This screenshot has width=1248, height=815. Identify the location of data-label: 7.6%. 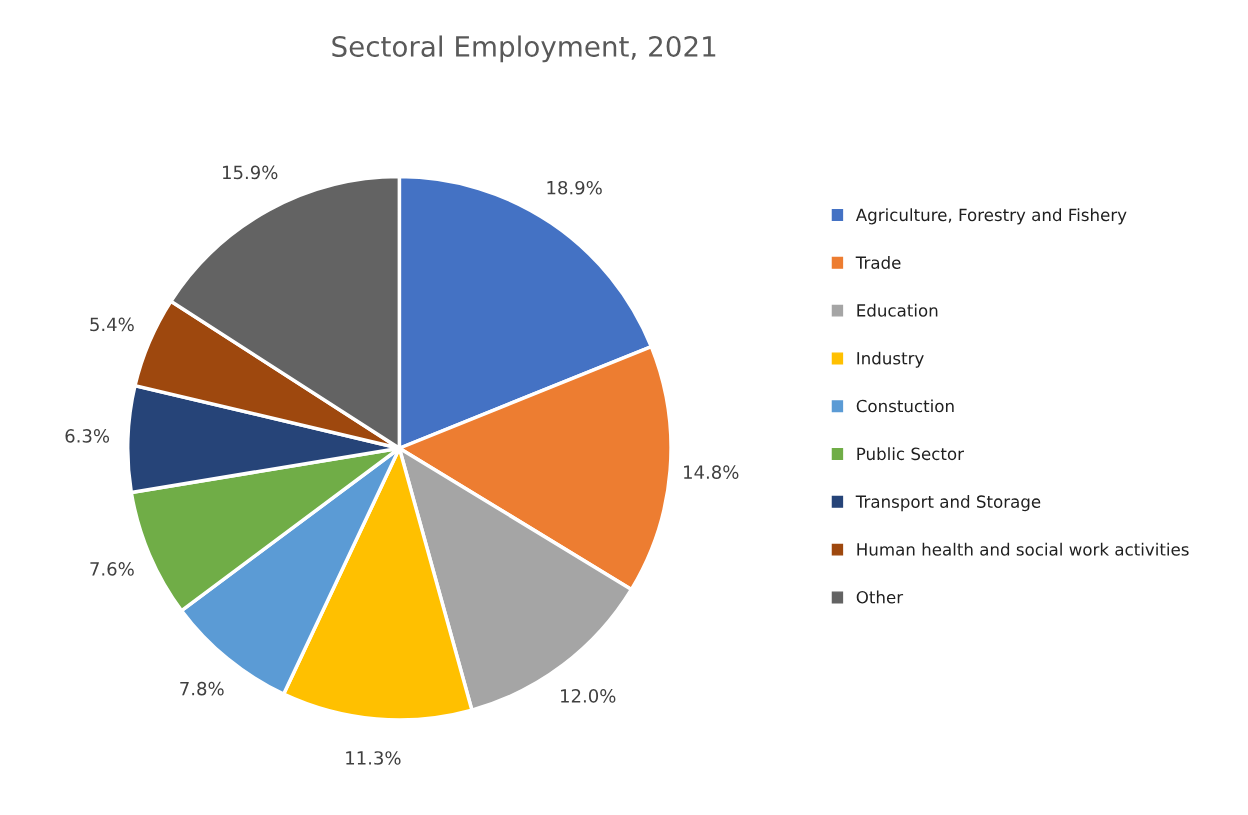
(112, 569).